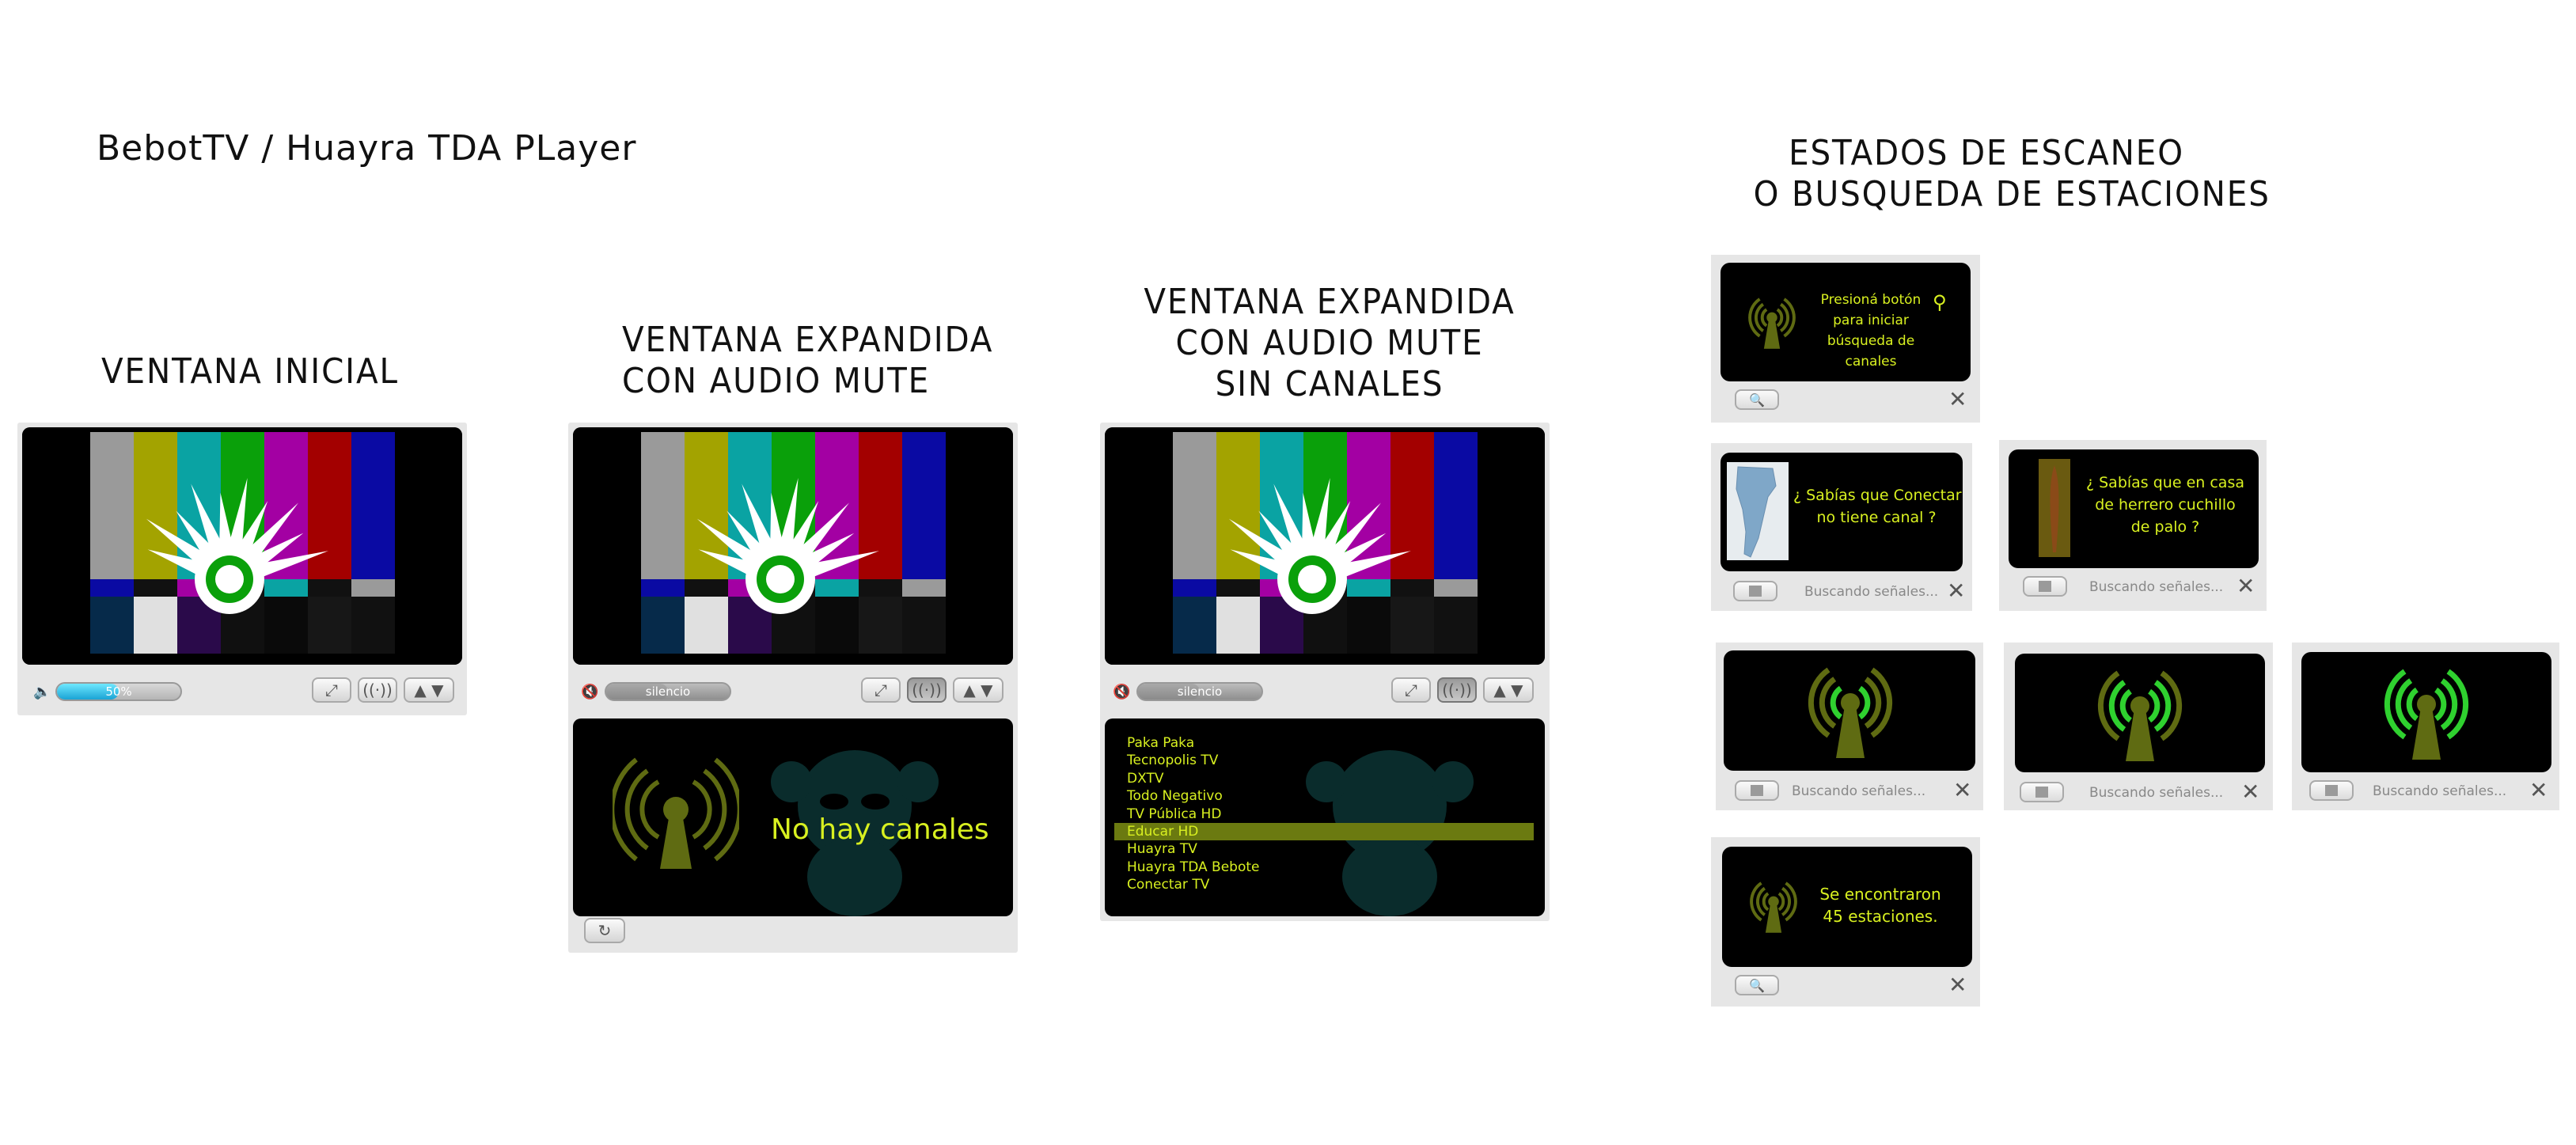 This screenshot has height=1145, width=2576. What do you see at coordinates (1758, 511) in the screenshot?
I see `map-argentina-icon` at bounding box center [1758, 511].